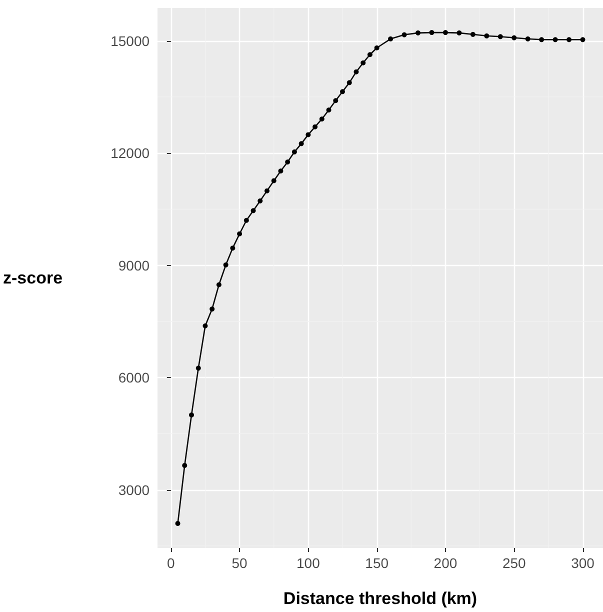  I want to click on x-axis-title: Distance threshold (km), so click(380, 598).